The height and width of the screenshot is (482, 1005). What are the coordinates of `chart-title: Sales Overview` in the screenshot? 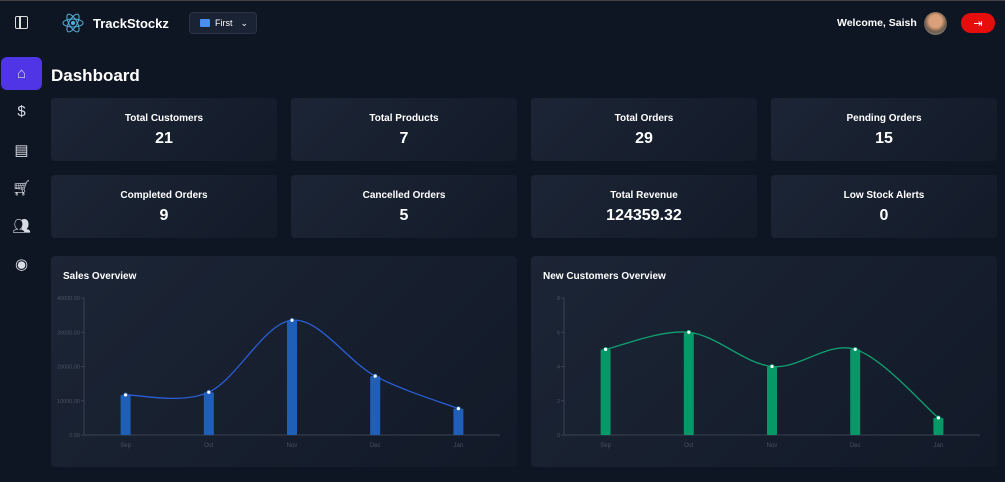 It's located at (100, 276).